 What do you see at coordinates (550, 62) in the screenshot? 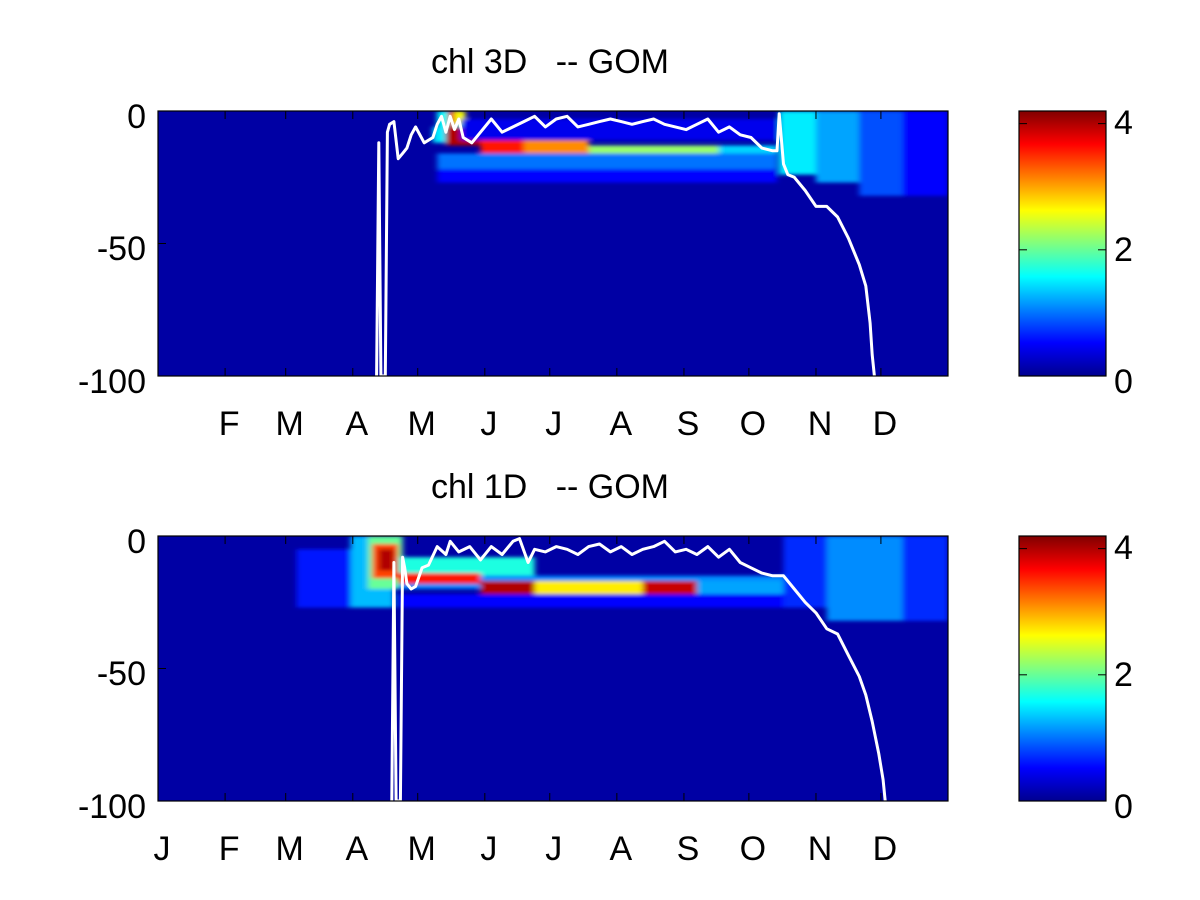
I see `chart-title: chl 3D -- GOM` at bounding box center [550, 62].